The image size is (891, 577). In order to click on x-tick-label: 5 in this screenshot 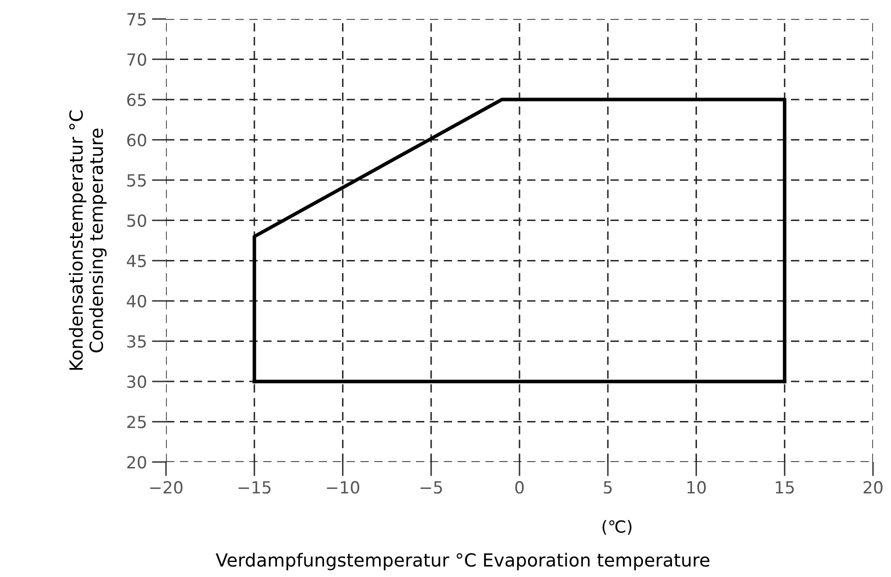, I will do `click(608, 487)`.